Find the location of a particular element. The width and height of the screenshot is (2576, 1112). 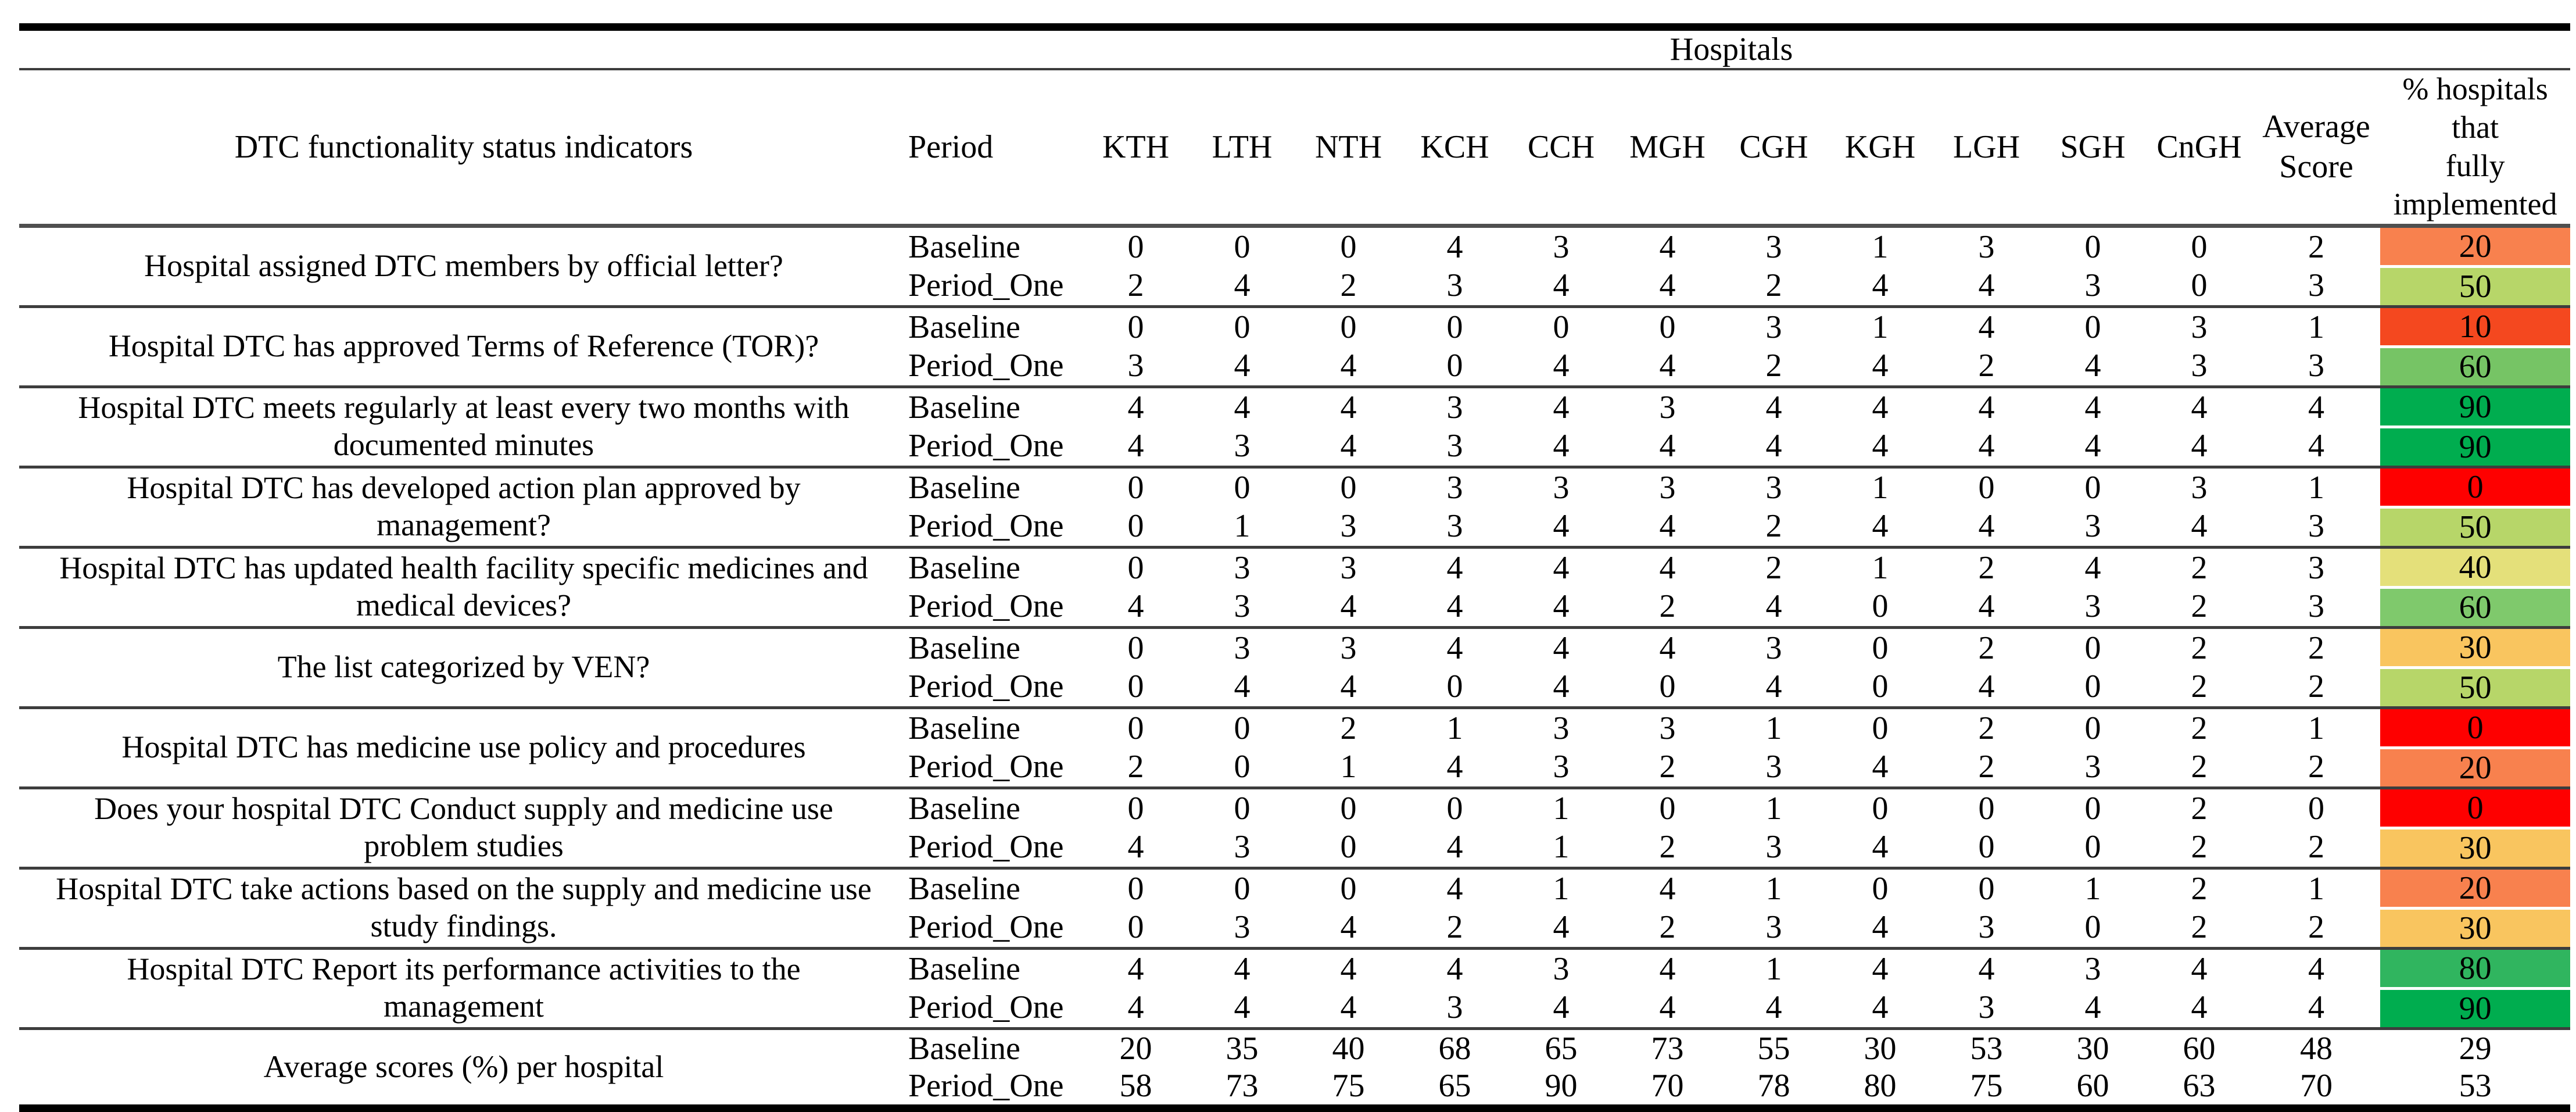

score-cell: 40 is located at coordinates (1348, 1047).